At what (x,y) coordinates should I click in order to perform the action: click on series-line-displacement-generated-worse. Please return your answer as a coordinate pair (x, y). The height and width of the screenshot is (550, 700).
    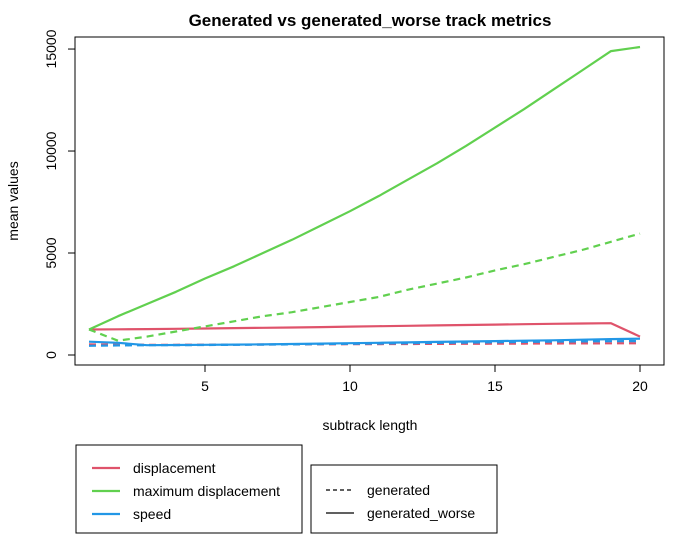
    Looking at the image, I should click on (364, 330).